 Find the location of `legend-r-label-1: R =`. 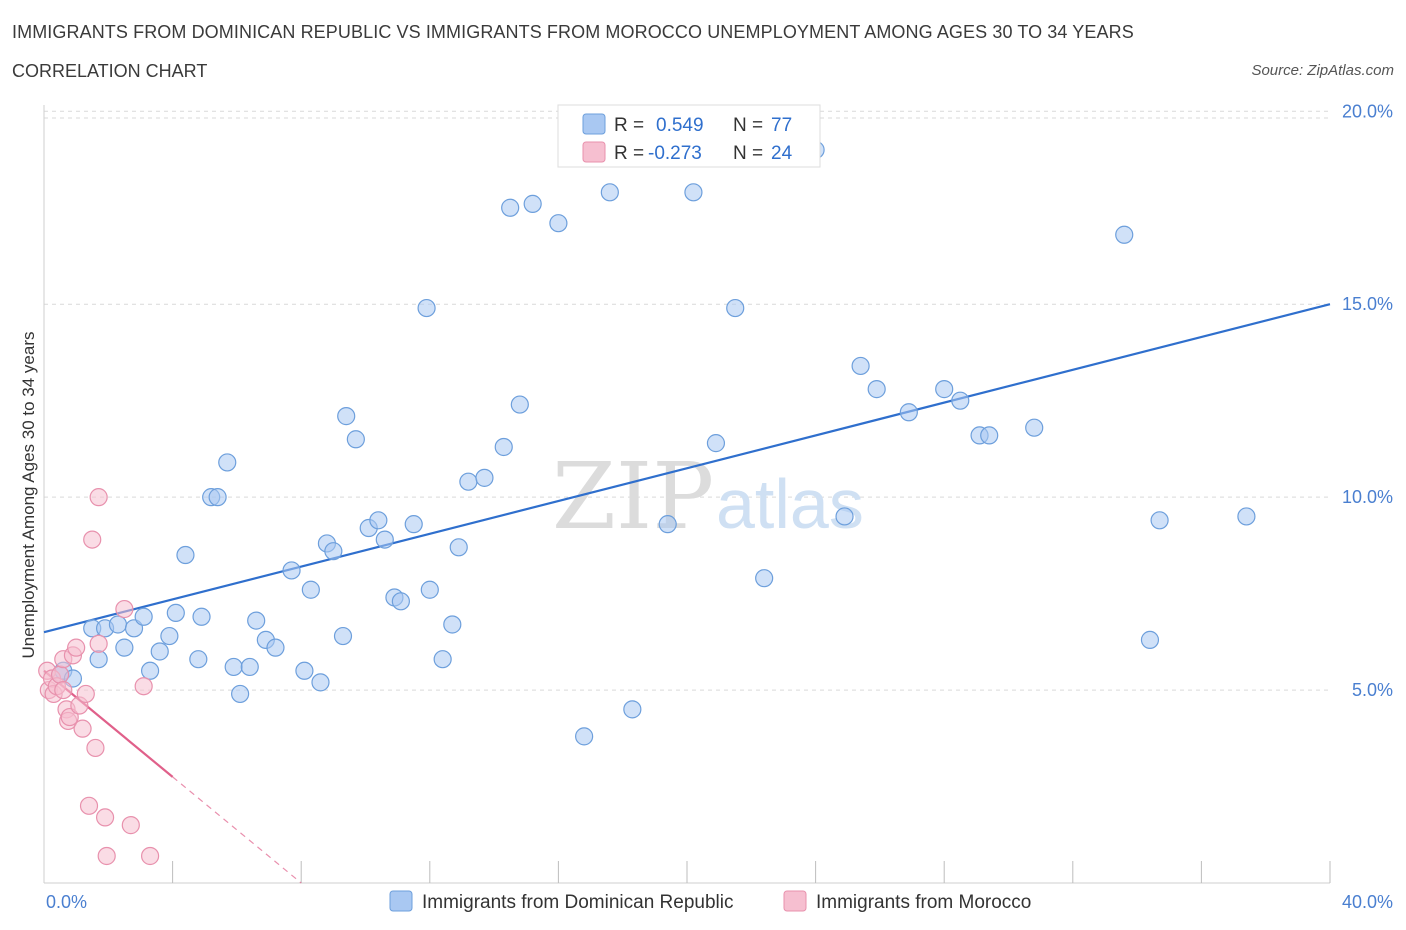

legend-r-label-1: R = is located at coordinates (629, 125).